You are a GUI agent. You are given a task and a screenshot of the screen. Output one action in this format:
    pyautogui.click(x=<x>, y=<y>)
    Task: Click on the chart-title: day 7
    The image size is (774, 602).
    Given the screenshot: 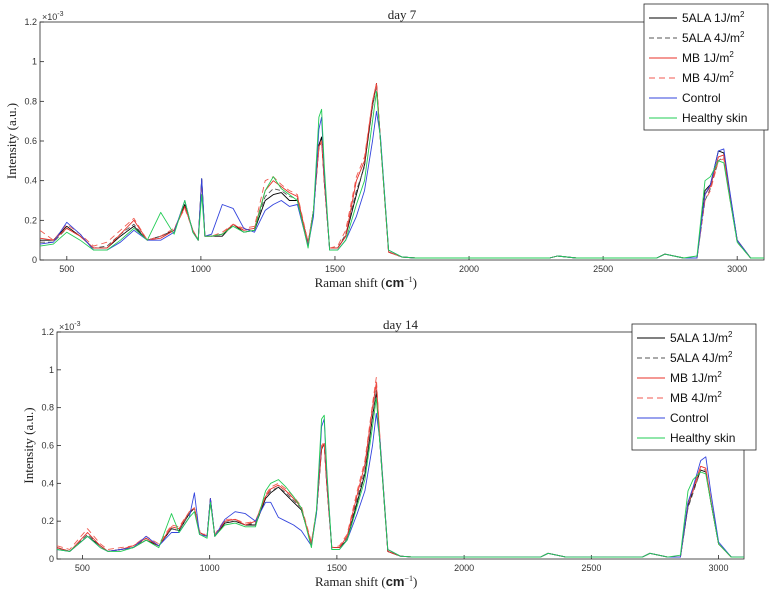 What is the action you would take?
    pyautogui.click(x=402, y=14)
    